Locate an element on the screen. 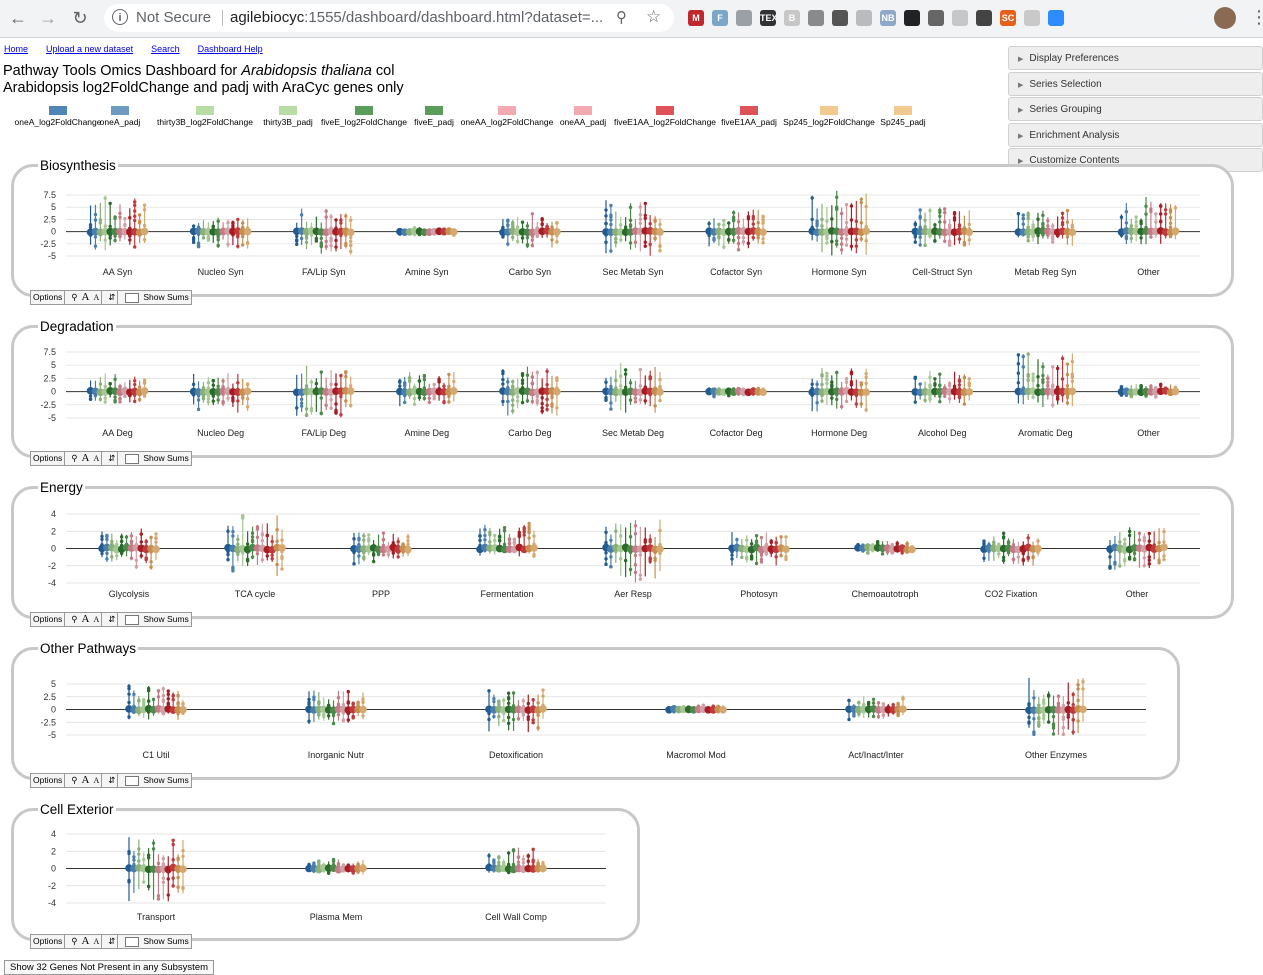 The height and width of the screenshot is (975, 1263). font-larger-button: A is located at coordinates (85, 619).